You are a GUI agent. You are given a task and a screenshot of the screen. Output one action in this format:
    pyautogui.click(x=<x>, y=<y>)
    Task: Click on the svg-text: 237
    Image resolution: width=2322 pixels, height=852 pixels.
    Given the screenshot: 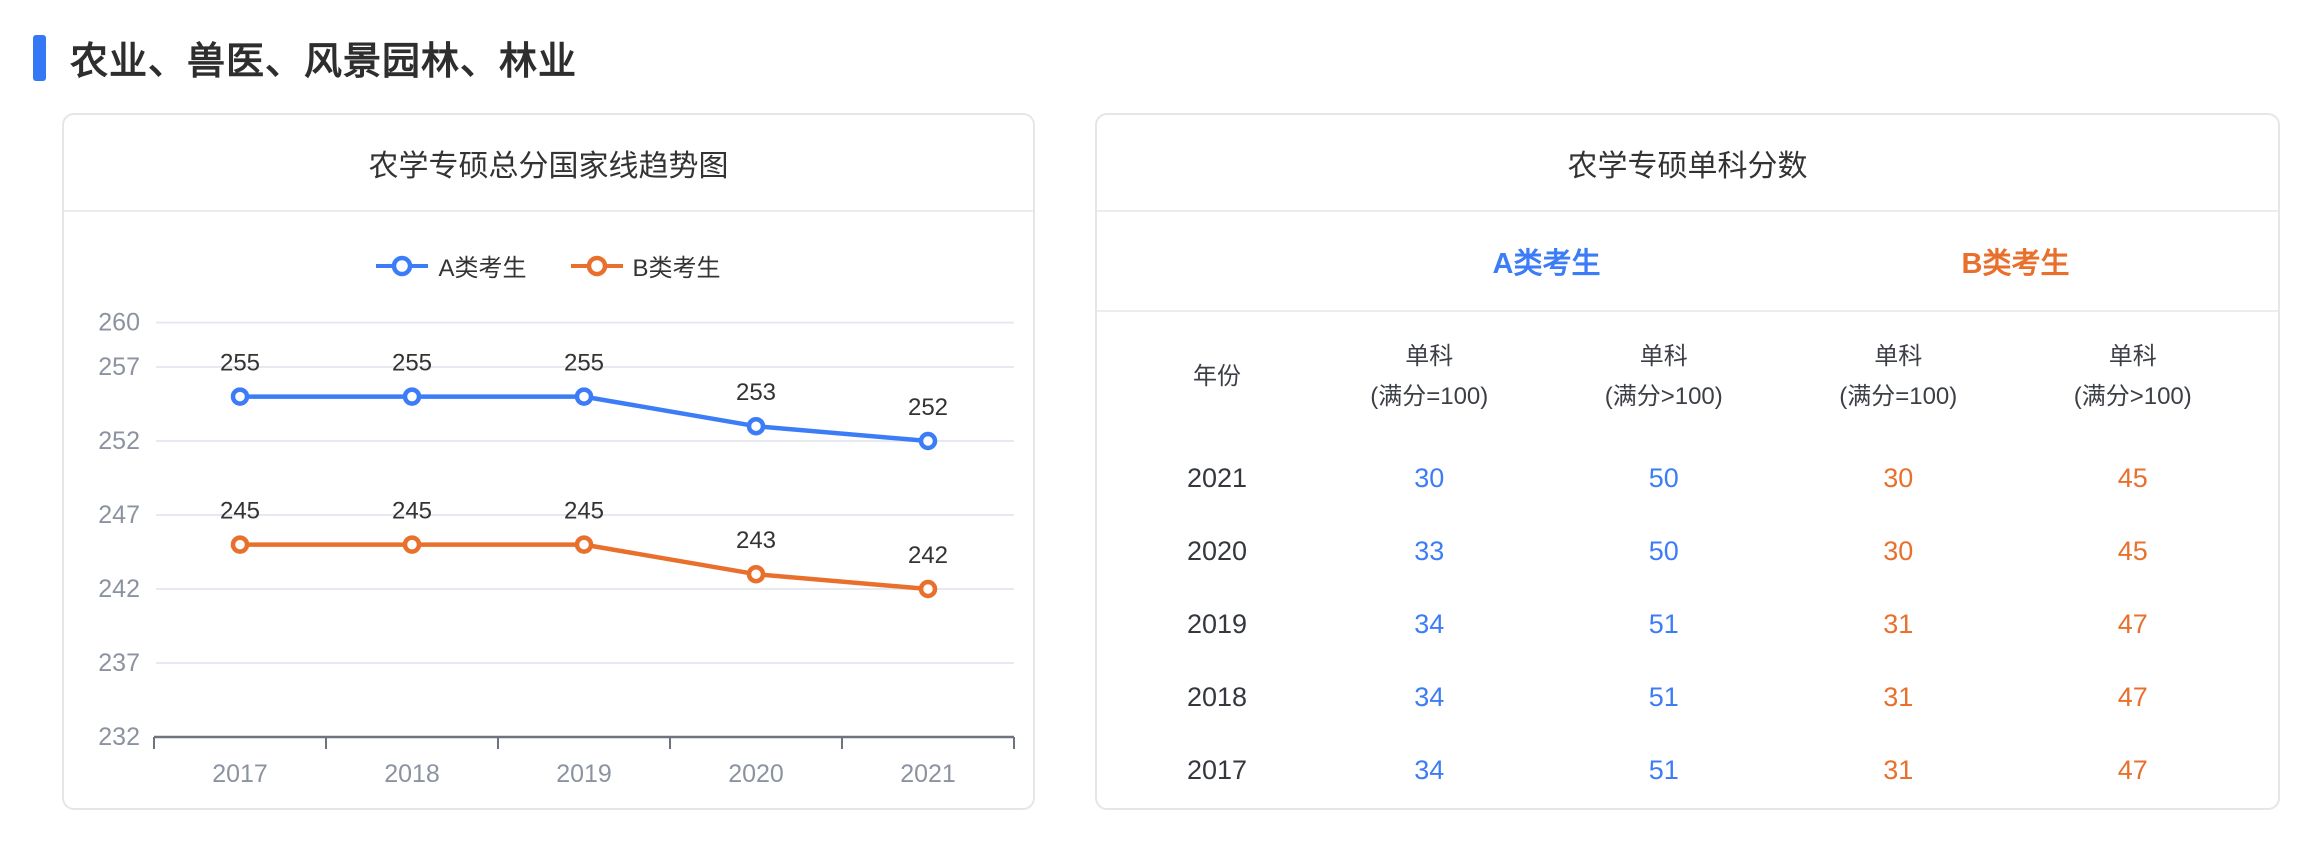 What is the action you would take?
    pyautogui.click(x=119, y=663)
    